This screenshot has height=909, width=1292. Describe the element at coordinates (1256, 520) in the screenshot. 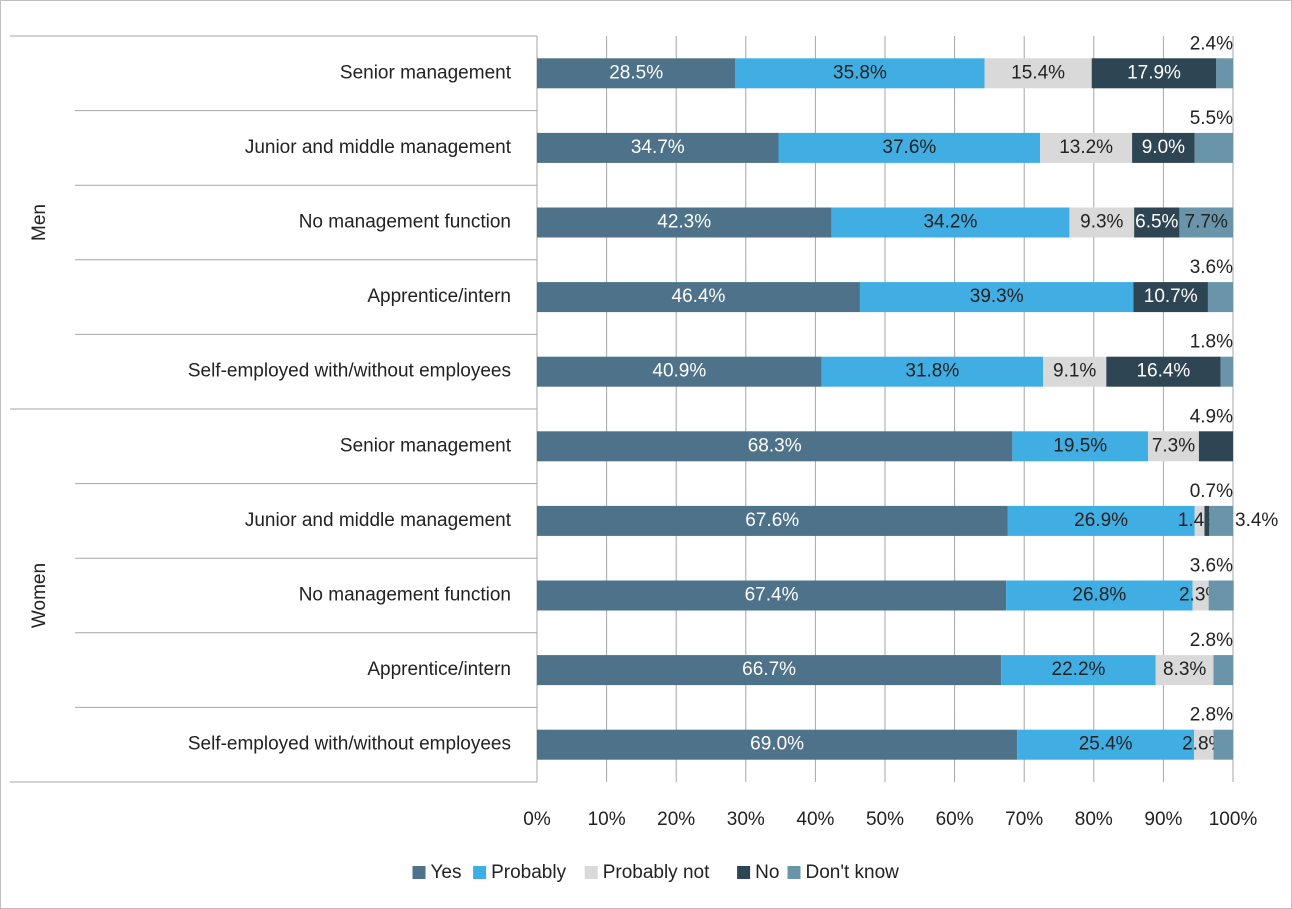

I see `data-label: 3.4%` at that location.